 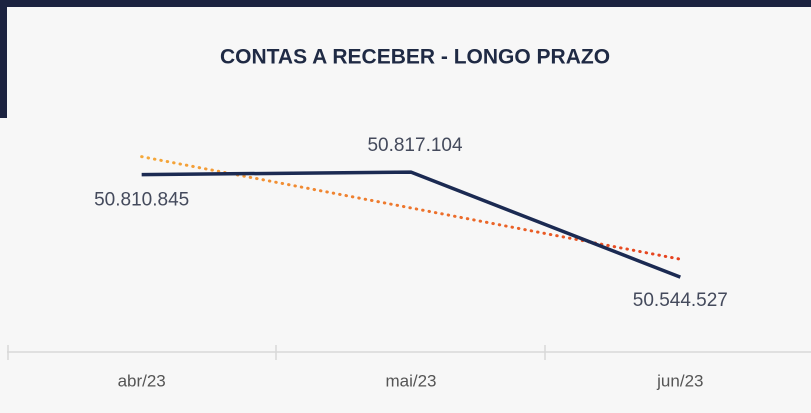 What do you see at coordinates (142, 380) in the screenshot?
I see `x-tick-label: abr/23` at bounding box center [142, 380].